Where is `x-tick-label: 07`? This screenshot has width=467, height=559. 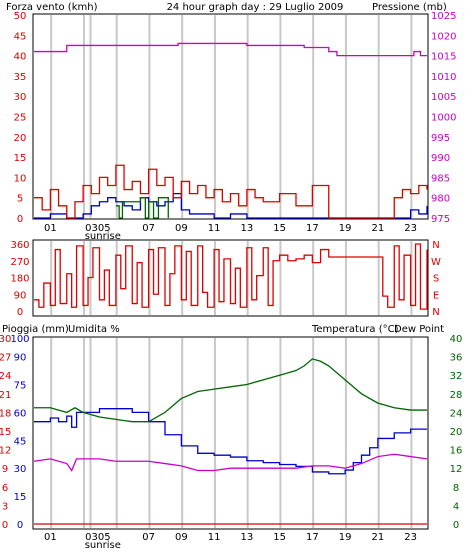
x-tick-label: 07 is located at coordinates (148, 228).